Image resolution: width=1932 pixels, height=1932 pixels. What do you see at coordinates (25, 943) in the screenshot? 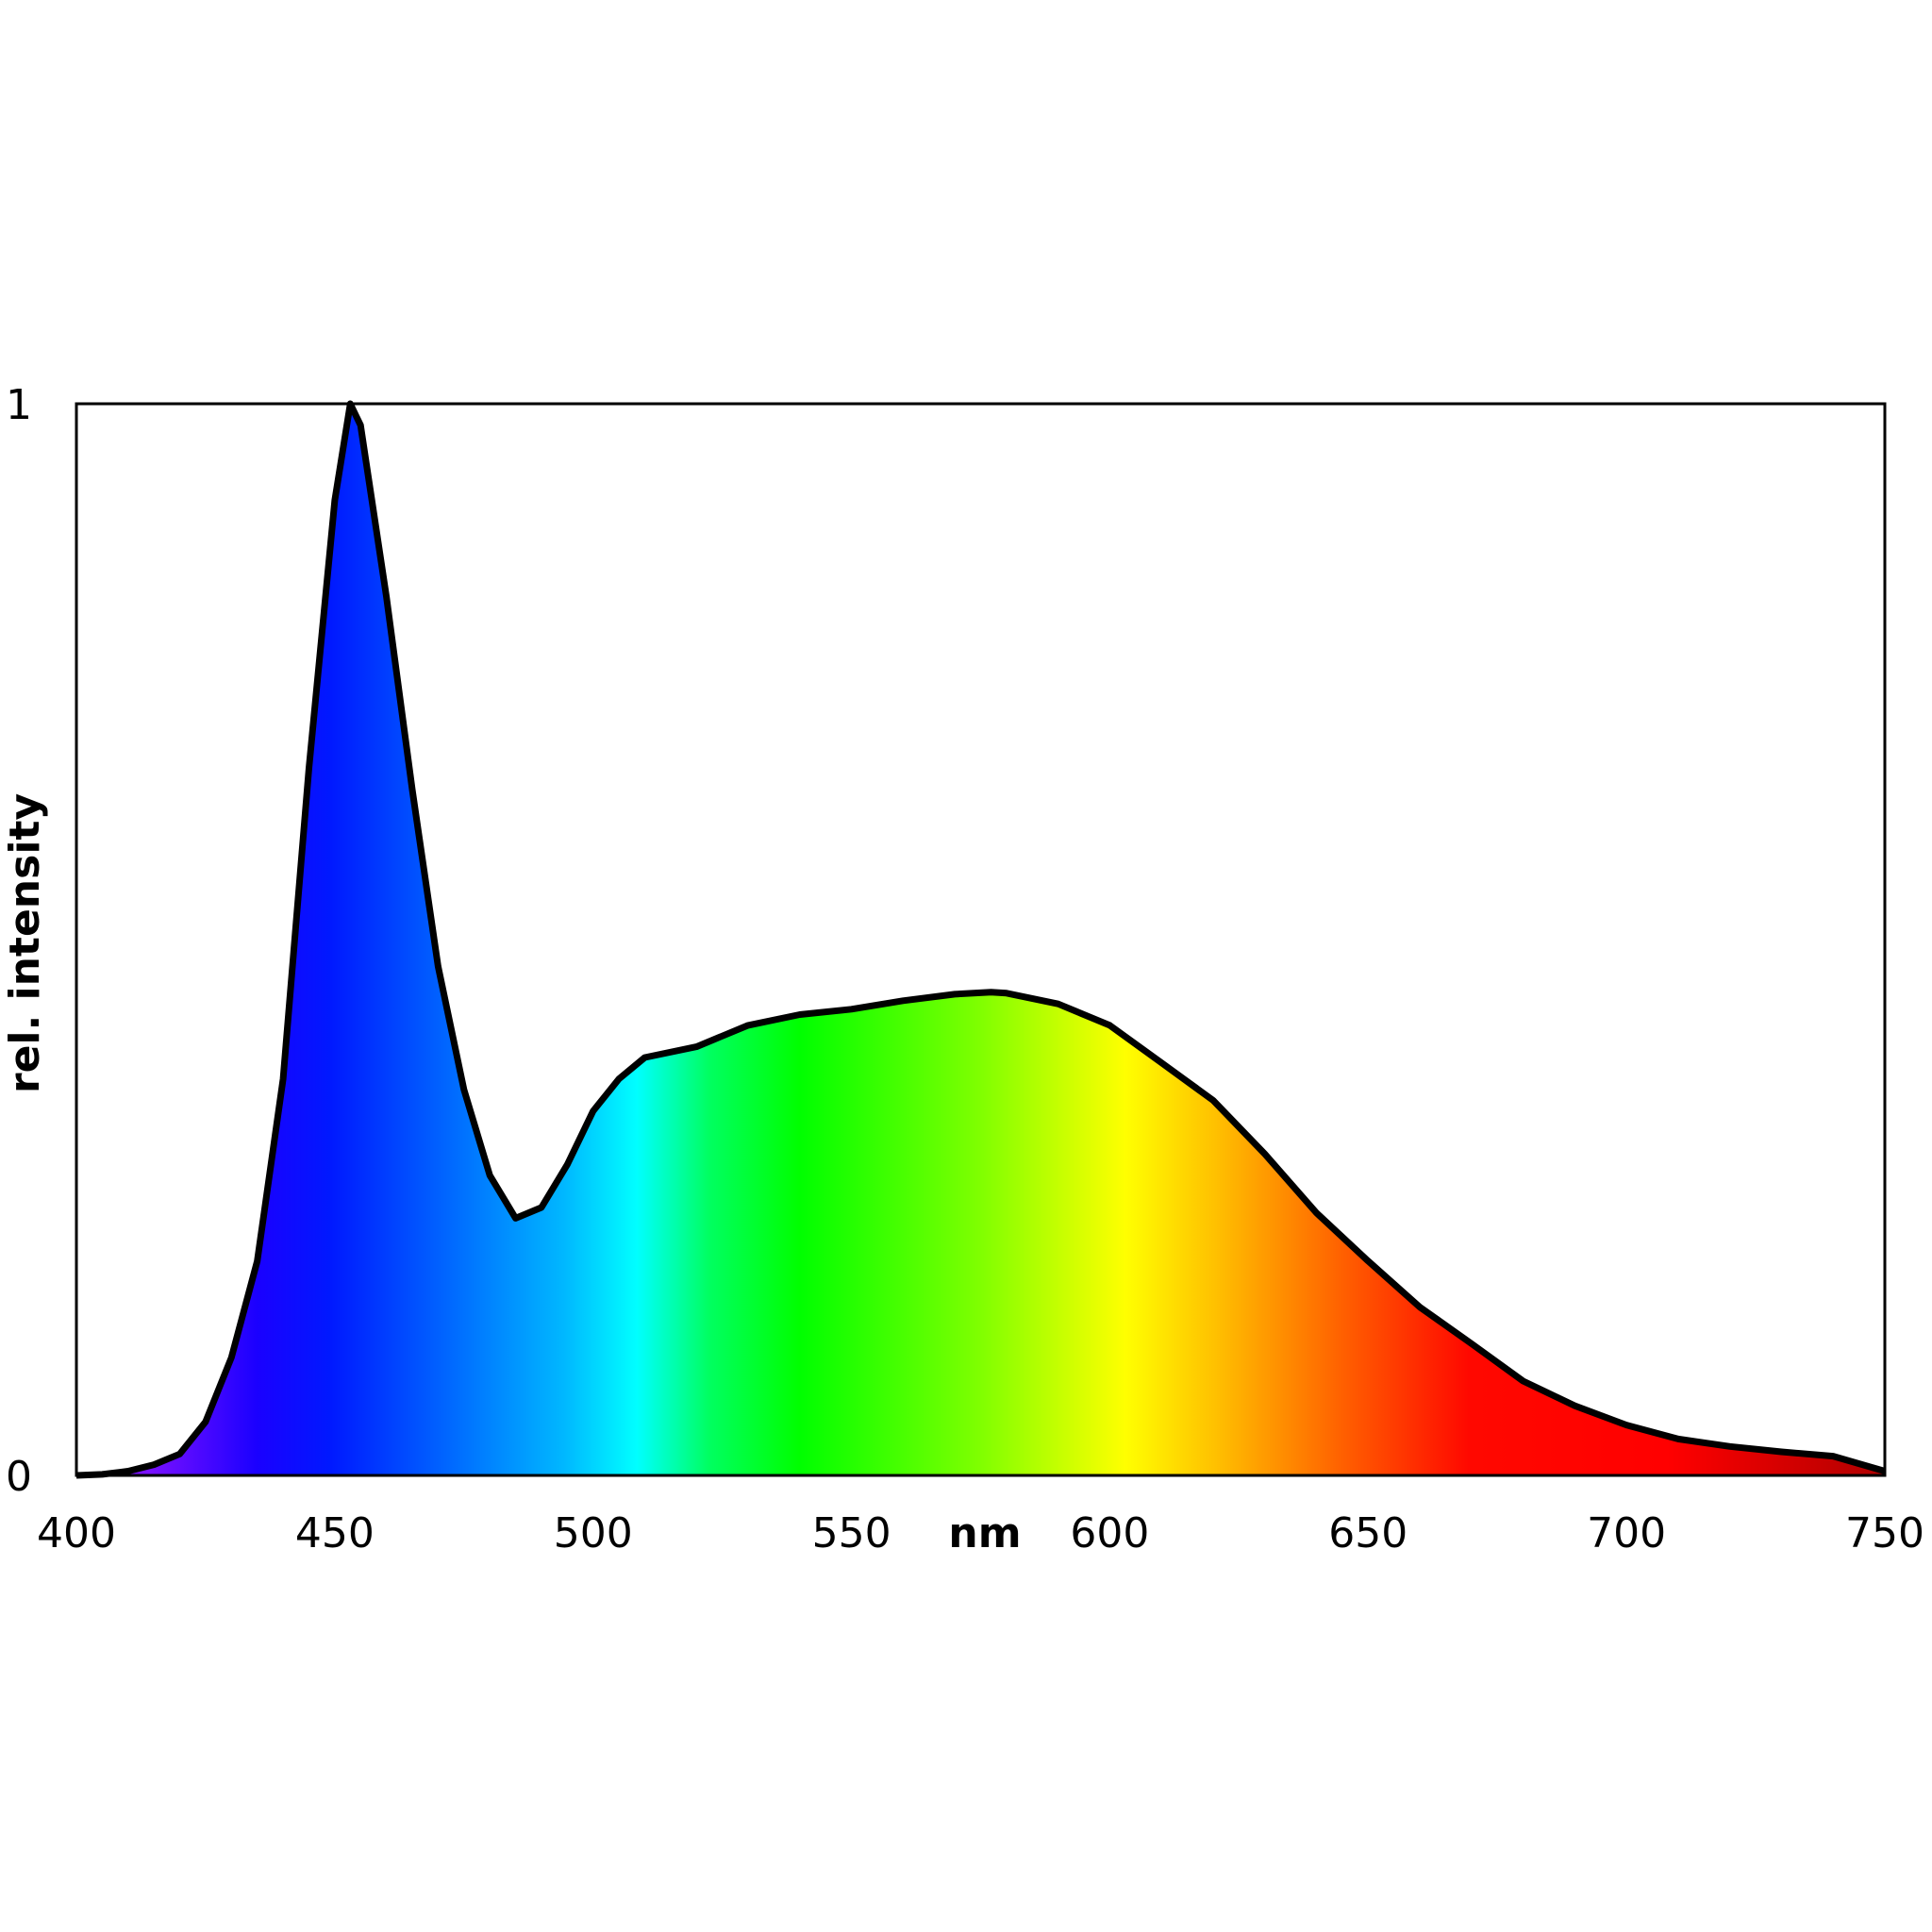
I see `y-axis-label: rel. intensity` at bounding box center [25, 943].